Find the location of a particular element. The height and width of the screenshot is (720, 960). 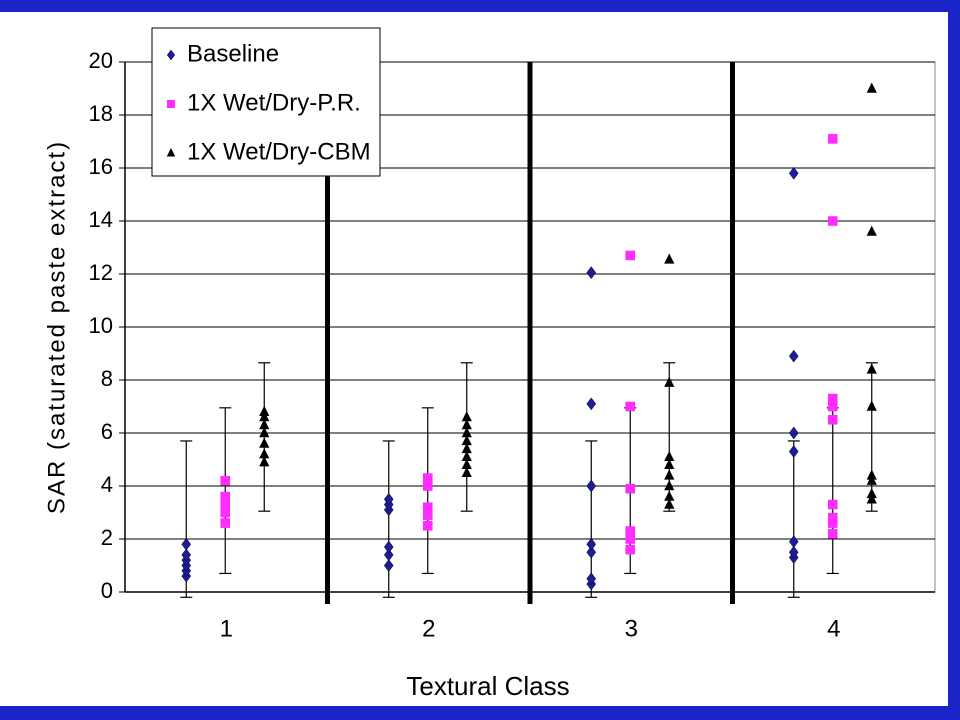

y-tick-label: 0 is located at coordinates (107, 590).